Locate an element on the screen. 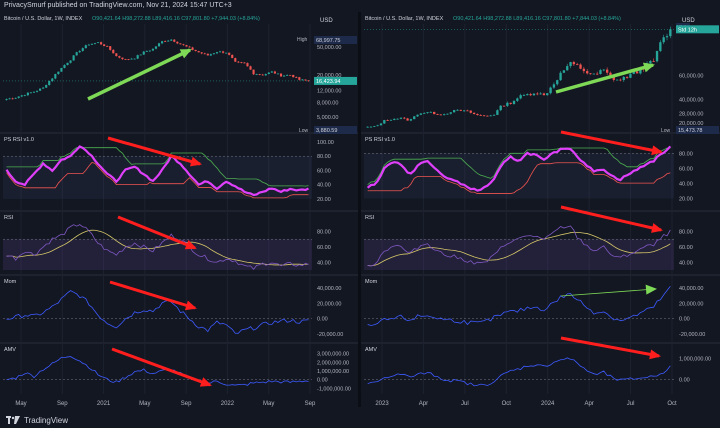  right-mom-tick-3: -20,000.00 is located at coordinates (692, 335).